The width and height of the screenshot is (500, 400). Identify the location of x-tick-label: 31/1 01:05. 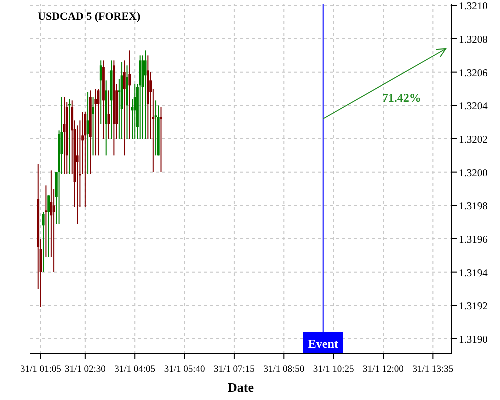
(41, 370).